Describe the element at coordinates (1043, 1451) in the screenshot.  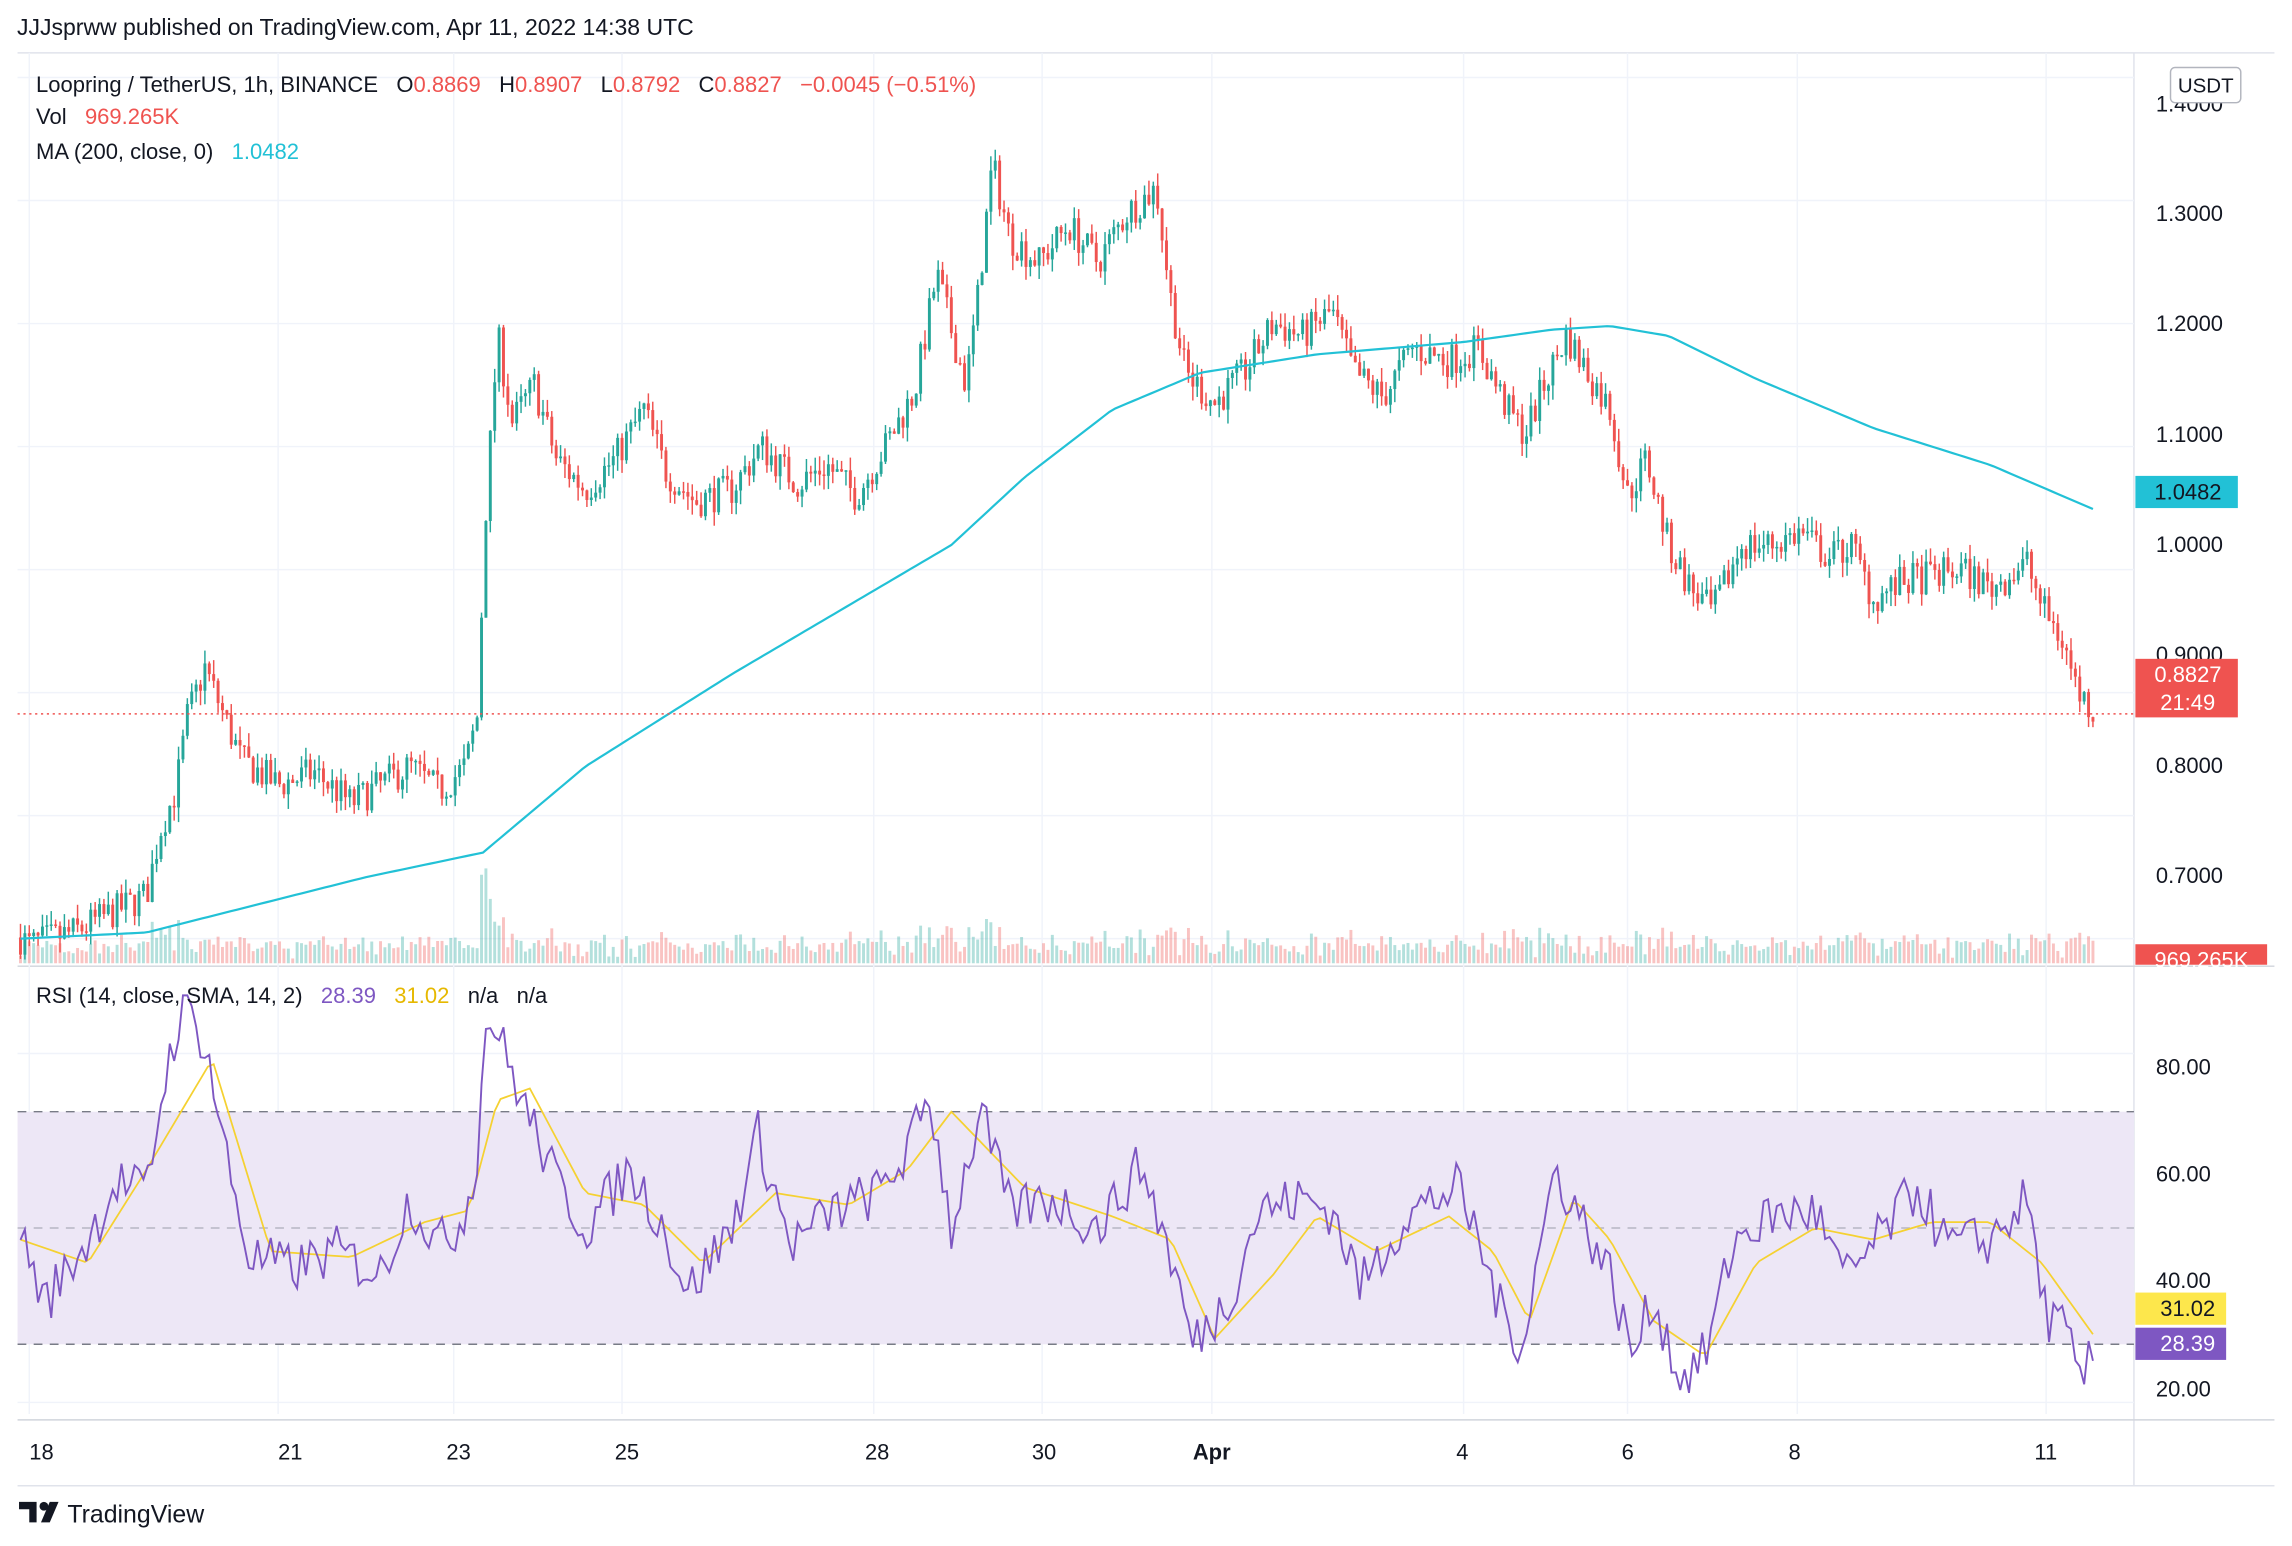
I see `time-axis: 18 21 23 25 28 30 Apr 4 6 8 11` at that location.